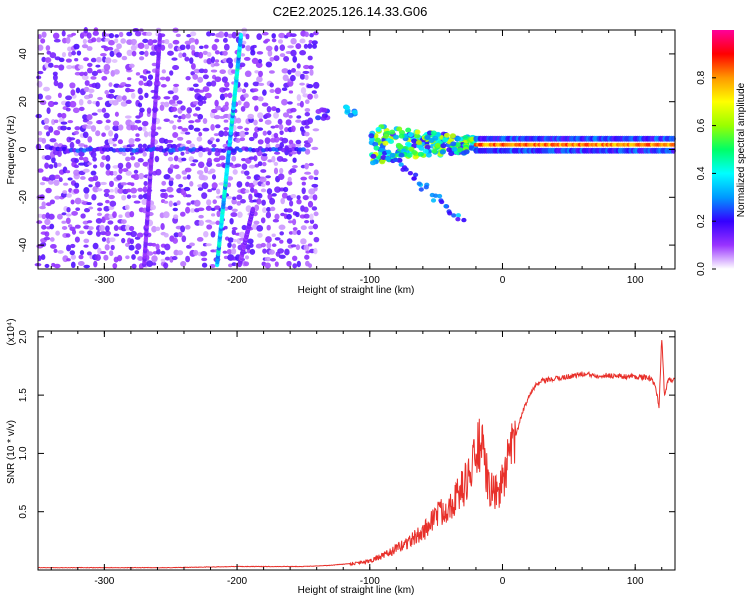 This screenshot has height=600, width=750. I want to click on page-title: C2E2.2025.126.14.33.G06, so click(350, 11).